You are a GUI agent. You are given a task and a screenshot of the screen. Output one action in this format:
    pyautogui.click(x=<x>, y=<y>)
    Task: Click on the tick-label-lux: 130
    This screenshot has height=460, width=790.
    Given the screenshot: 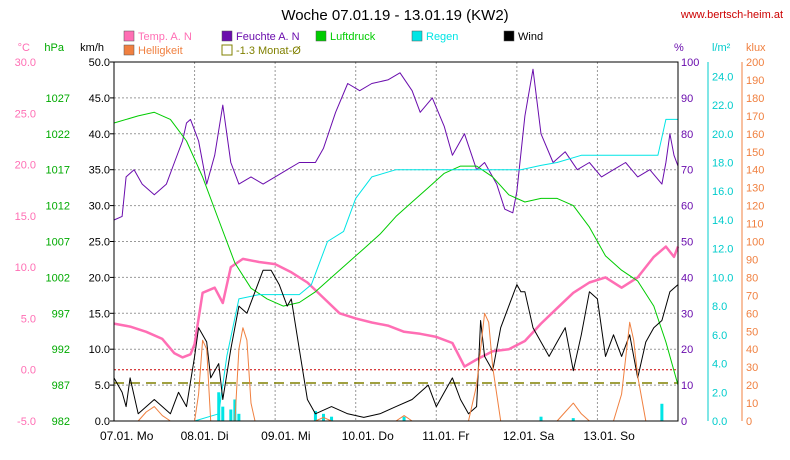 What is the action you would take?
    pyautogui.click(x=755, y=189)
    